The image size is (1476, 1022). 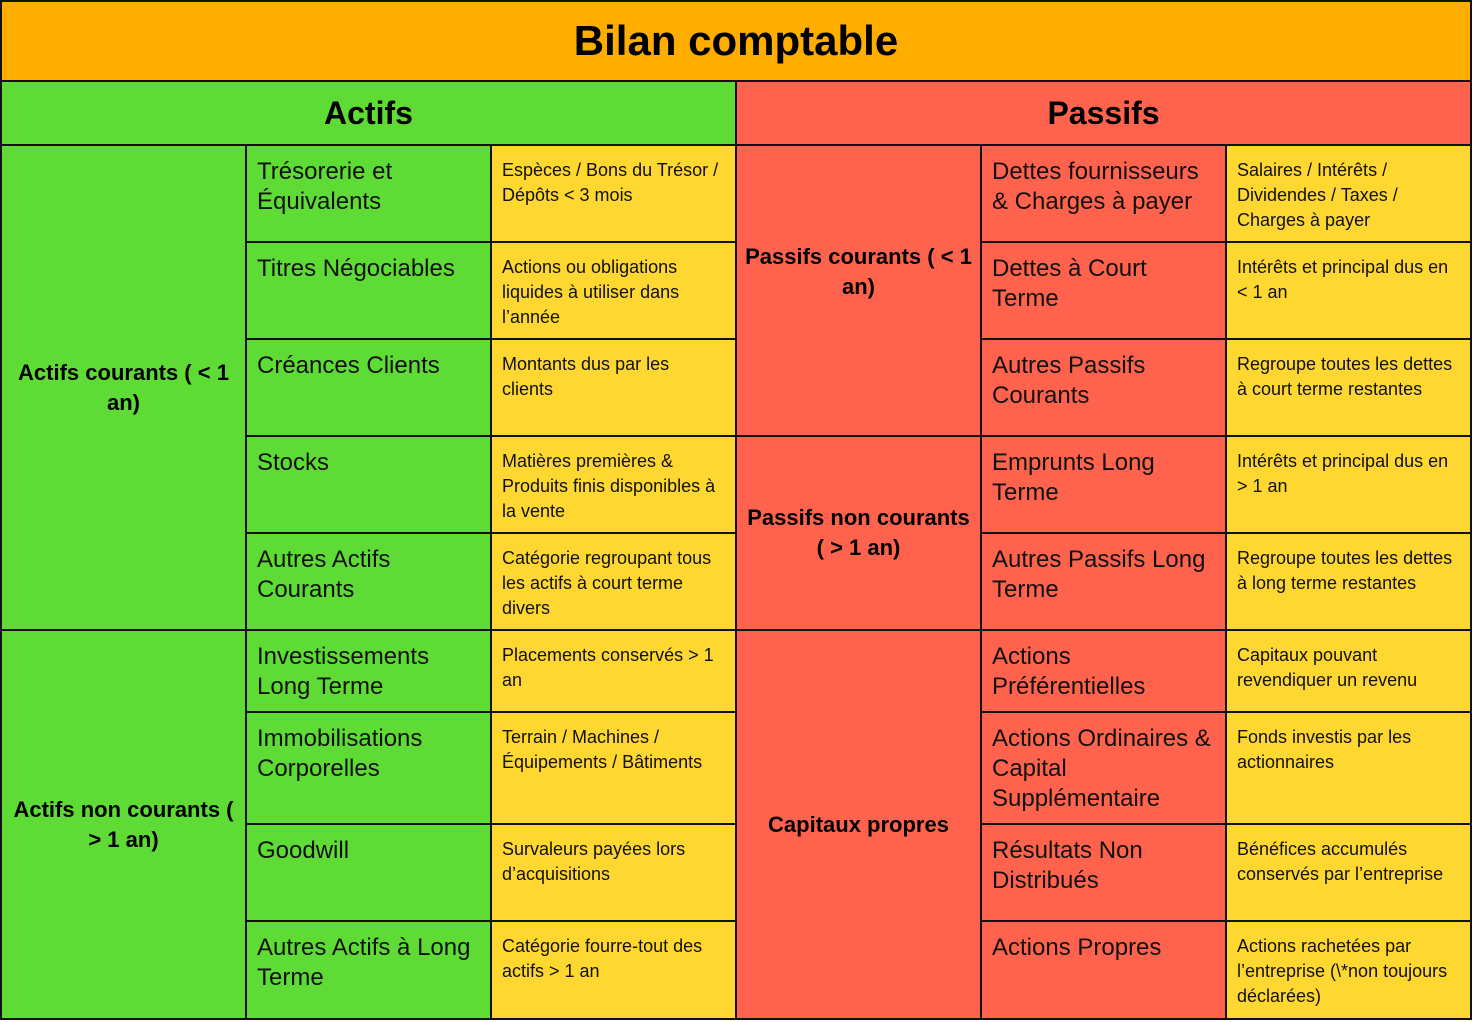 What do you see at coordinates (369, 291) in the screenshot?
I see `asset-item: Titres Négociables` at bounding box center [369, 291].